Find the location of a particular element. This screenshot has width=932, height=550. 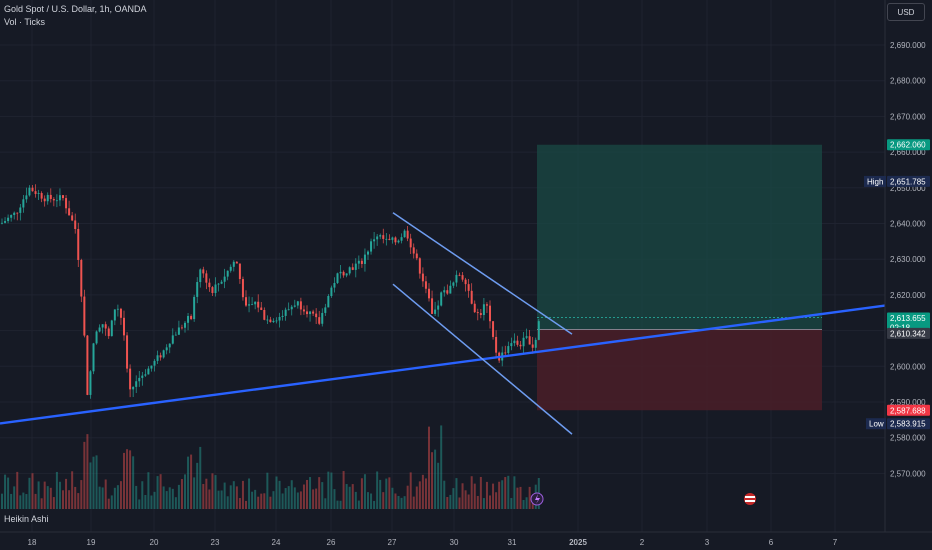

us-flag-icon is located at coordinates (750, 499).